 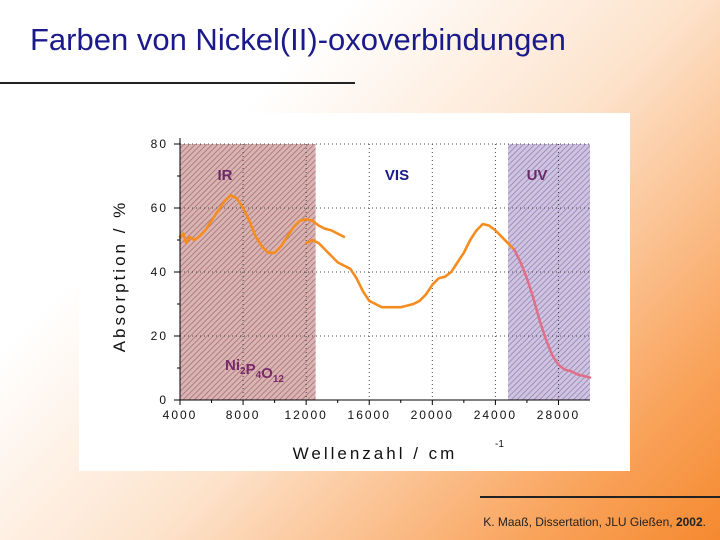 I want to click on citation: K. Maaß, Dissertation, JLU Gießen, 2002., so click(x=594, y=522).